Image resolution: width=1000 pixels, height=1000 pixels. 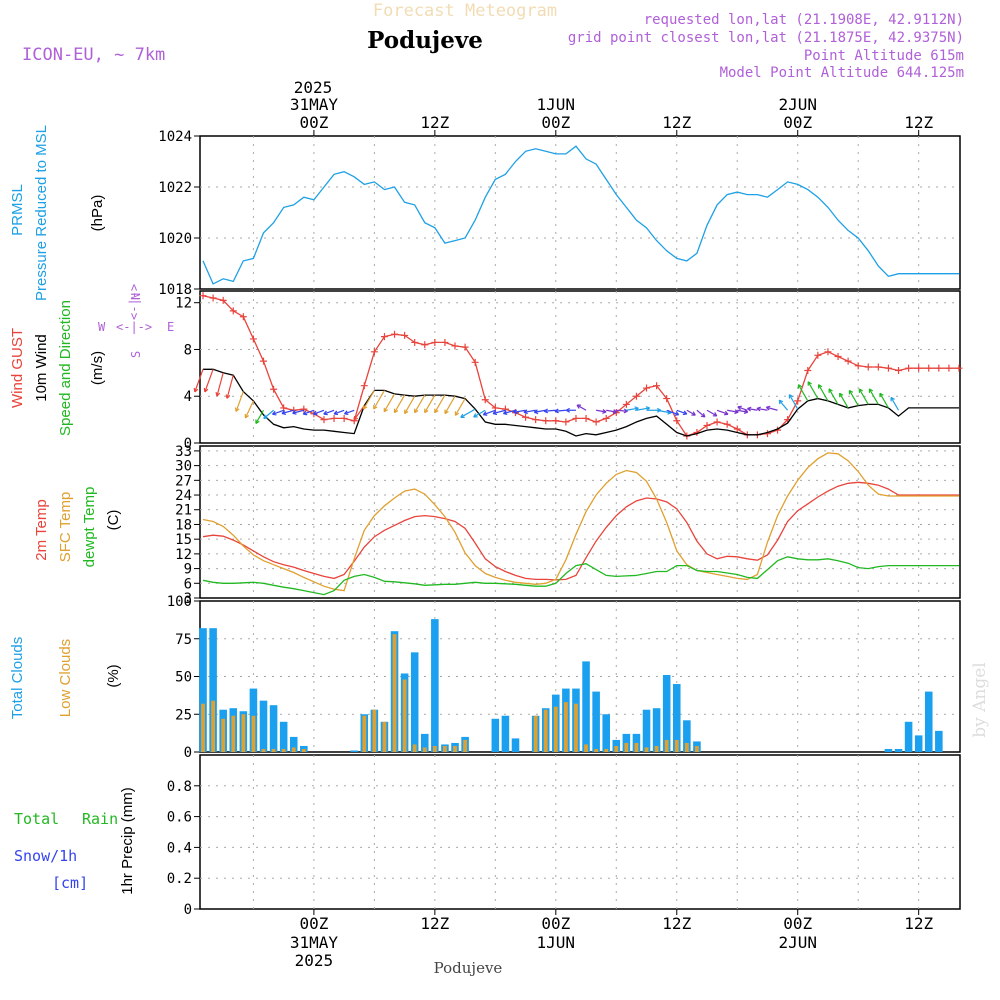 I want to click on panel-frame-temperature, so click(x=580, y=522).